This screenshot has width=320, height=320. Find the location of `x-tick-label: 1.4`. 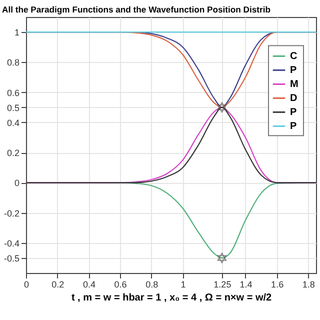

x-tick-label: 1.4 is located at coordinates (246, 285).